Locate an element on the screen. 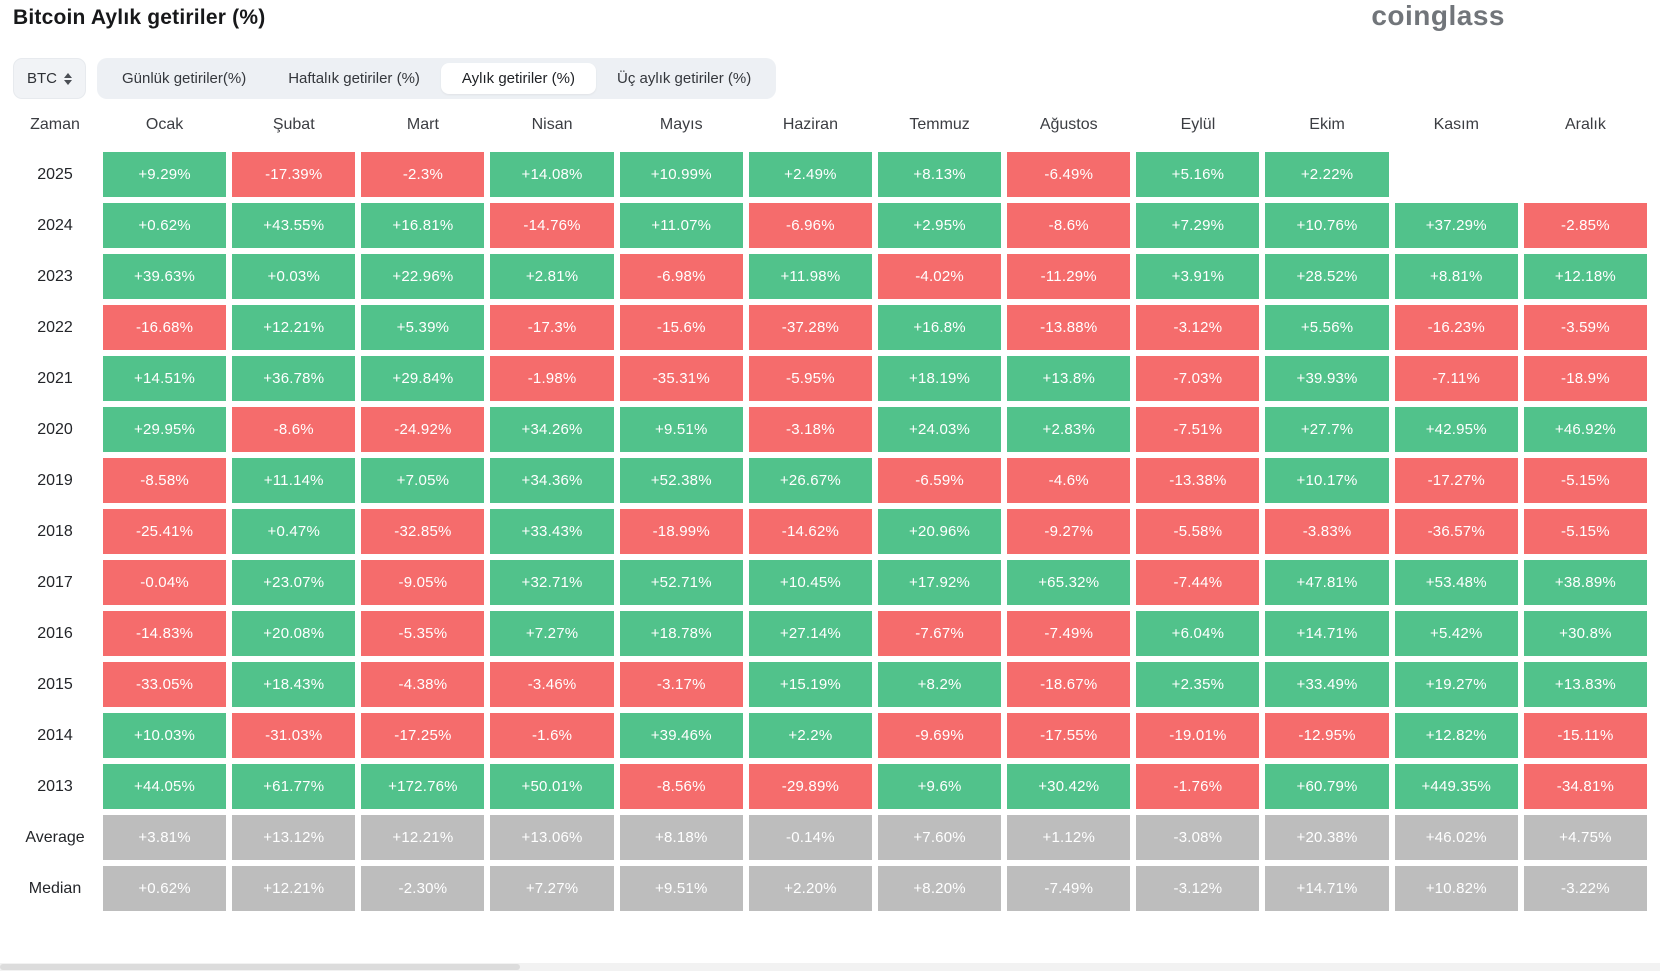  return-cell: +2.35% is located at coordinates (1198, 684).